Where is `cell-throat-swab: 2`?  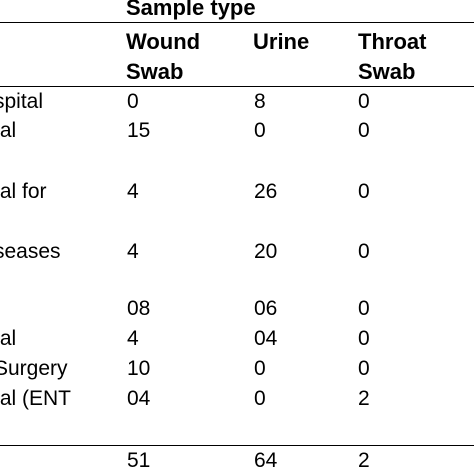 cell-throat-swab: 2 is located at coordinates (364, 398).